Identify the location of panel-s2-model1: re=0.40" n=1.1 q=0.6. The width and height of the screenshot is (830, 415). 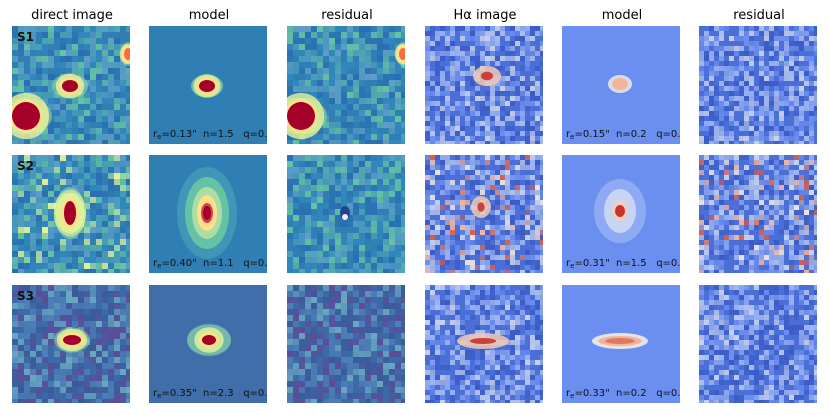
(208, 214).